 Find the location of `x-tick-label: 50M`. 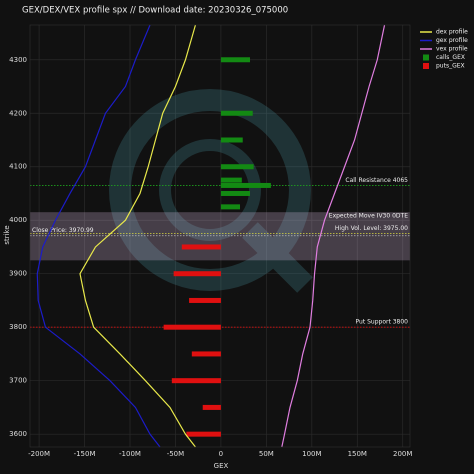

x-tick-label: 50M is located at coordinates (266, 454).